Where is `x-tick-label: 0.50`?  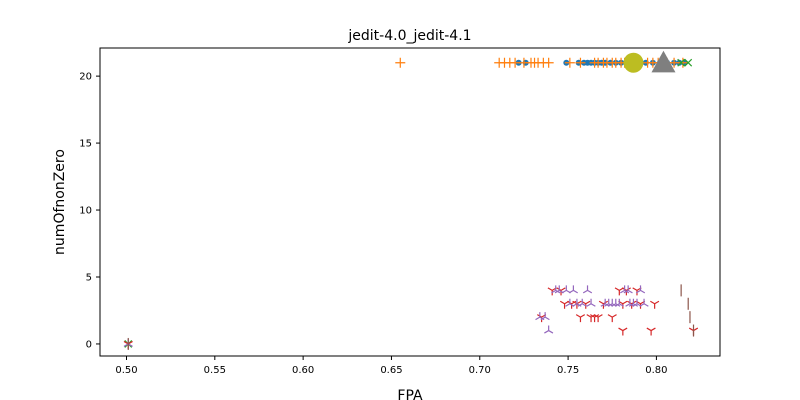 x-tick-label: 0.50 is located at coordinates (126, 370).